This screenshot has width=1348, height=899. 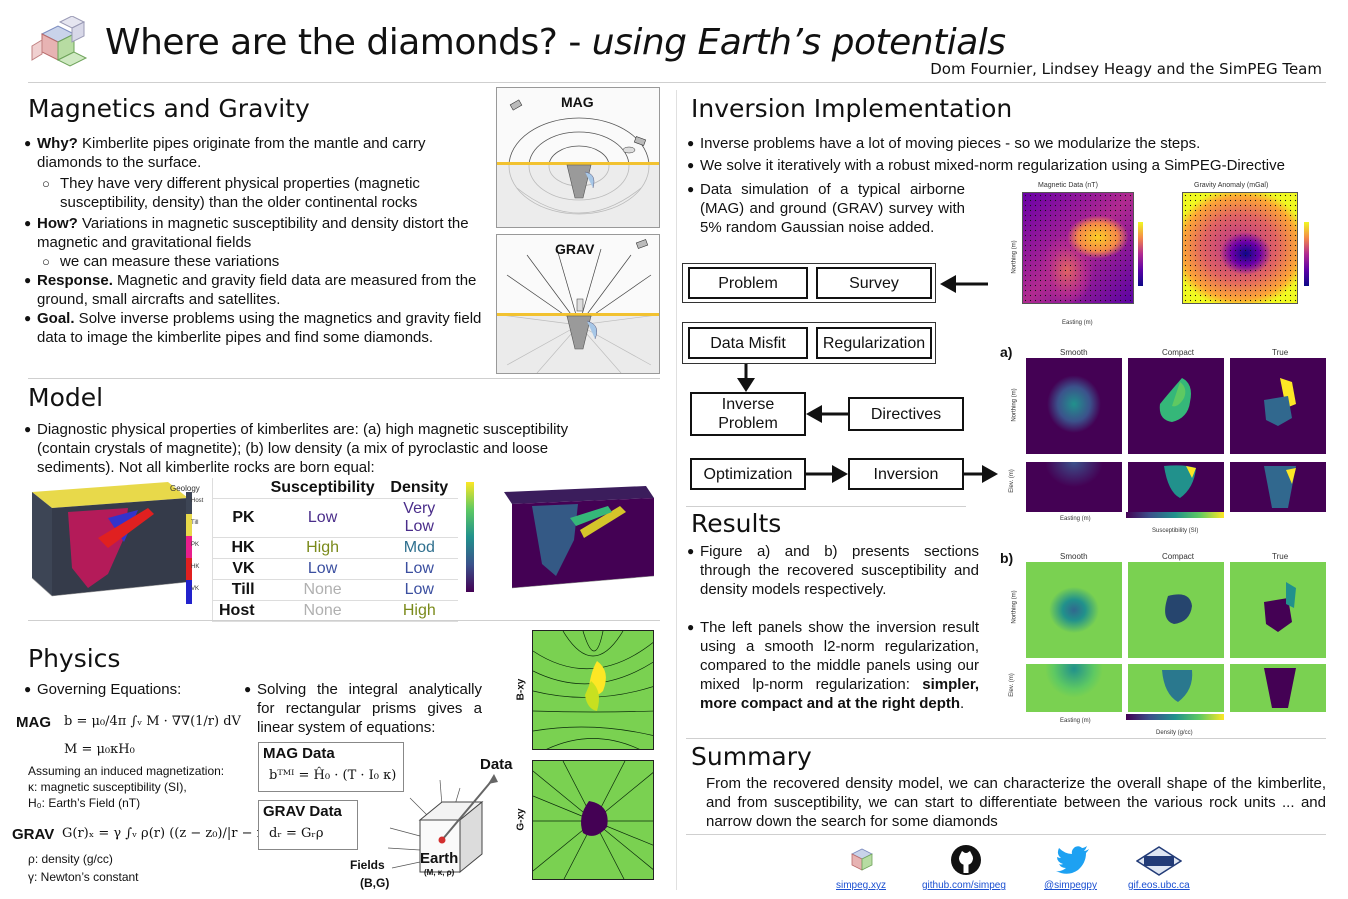 I want to click on easting-label-b: Easting (m), so click(x=1075, y=721).